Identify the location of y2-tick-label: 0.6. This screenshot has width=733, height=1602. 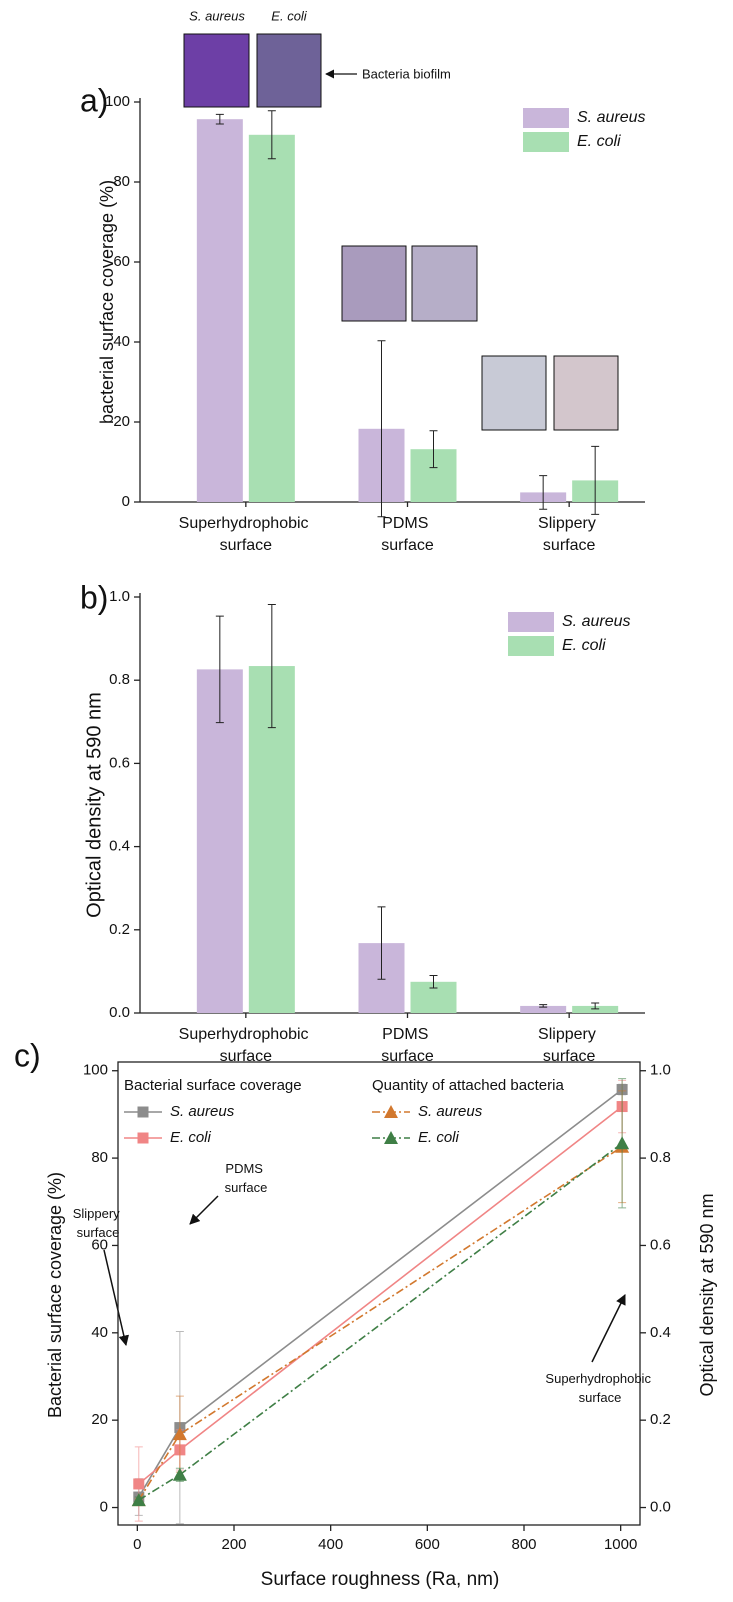
(660, 1244).